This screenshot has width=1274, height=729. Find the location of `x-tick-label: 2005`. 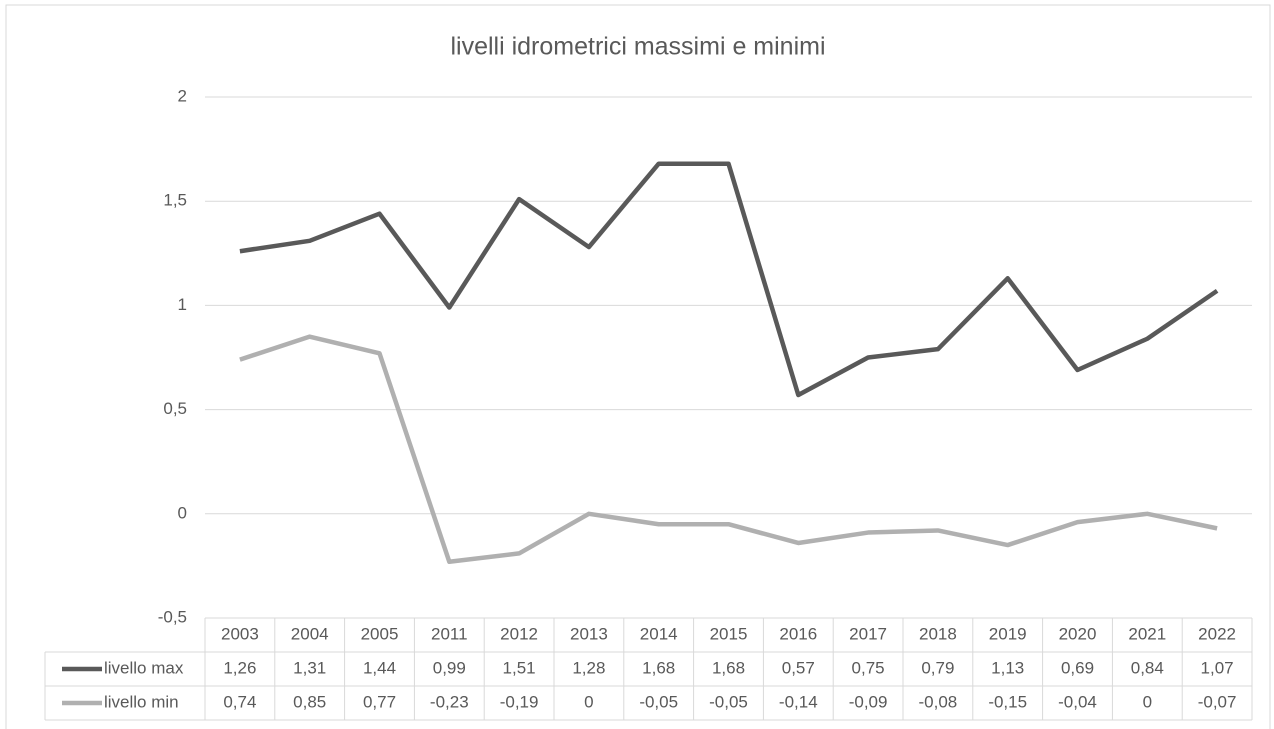

x-tick-label: 2005 is located at coordinates (380, 633).